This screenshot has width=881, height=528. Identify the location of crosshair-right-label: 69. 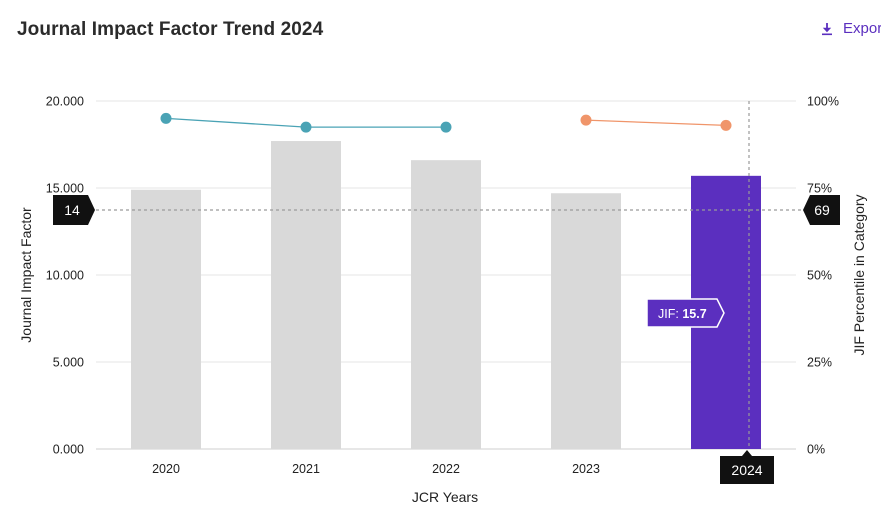
(822, 210).